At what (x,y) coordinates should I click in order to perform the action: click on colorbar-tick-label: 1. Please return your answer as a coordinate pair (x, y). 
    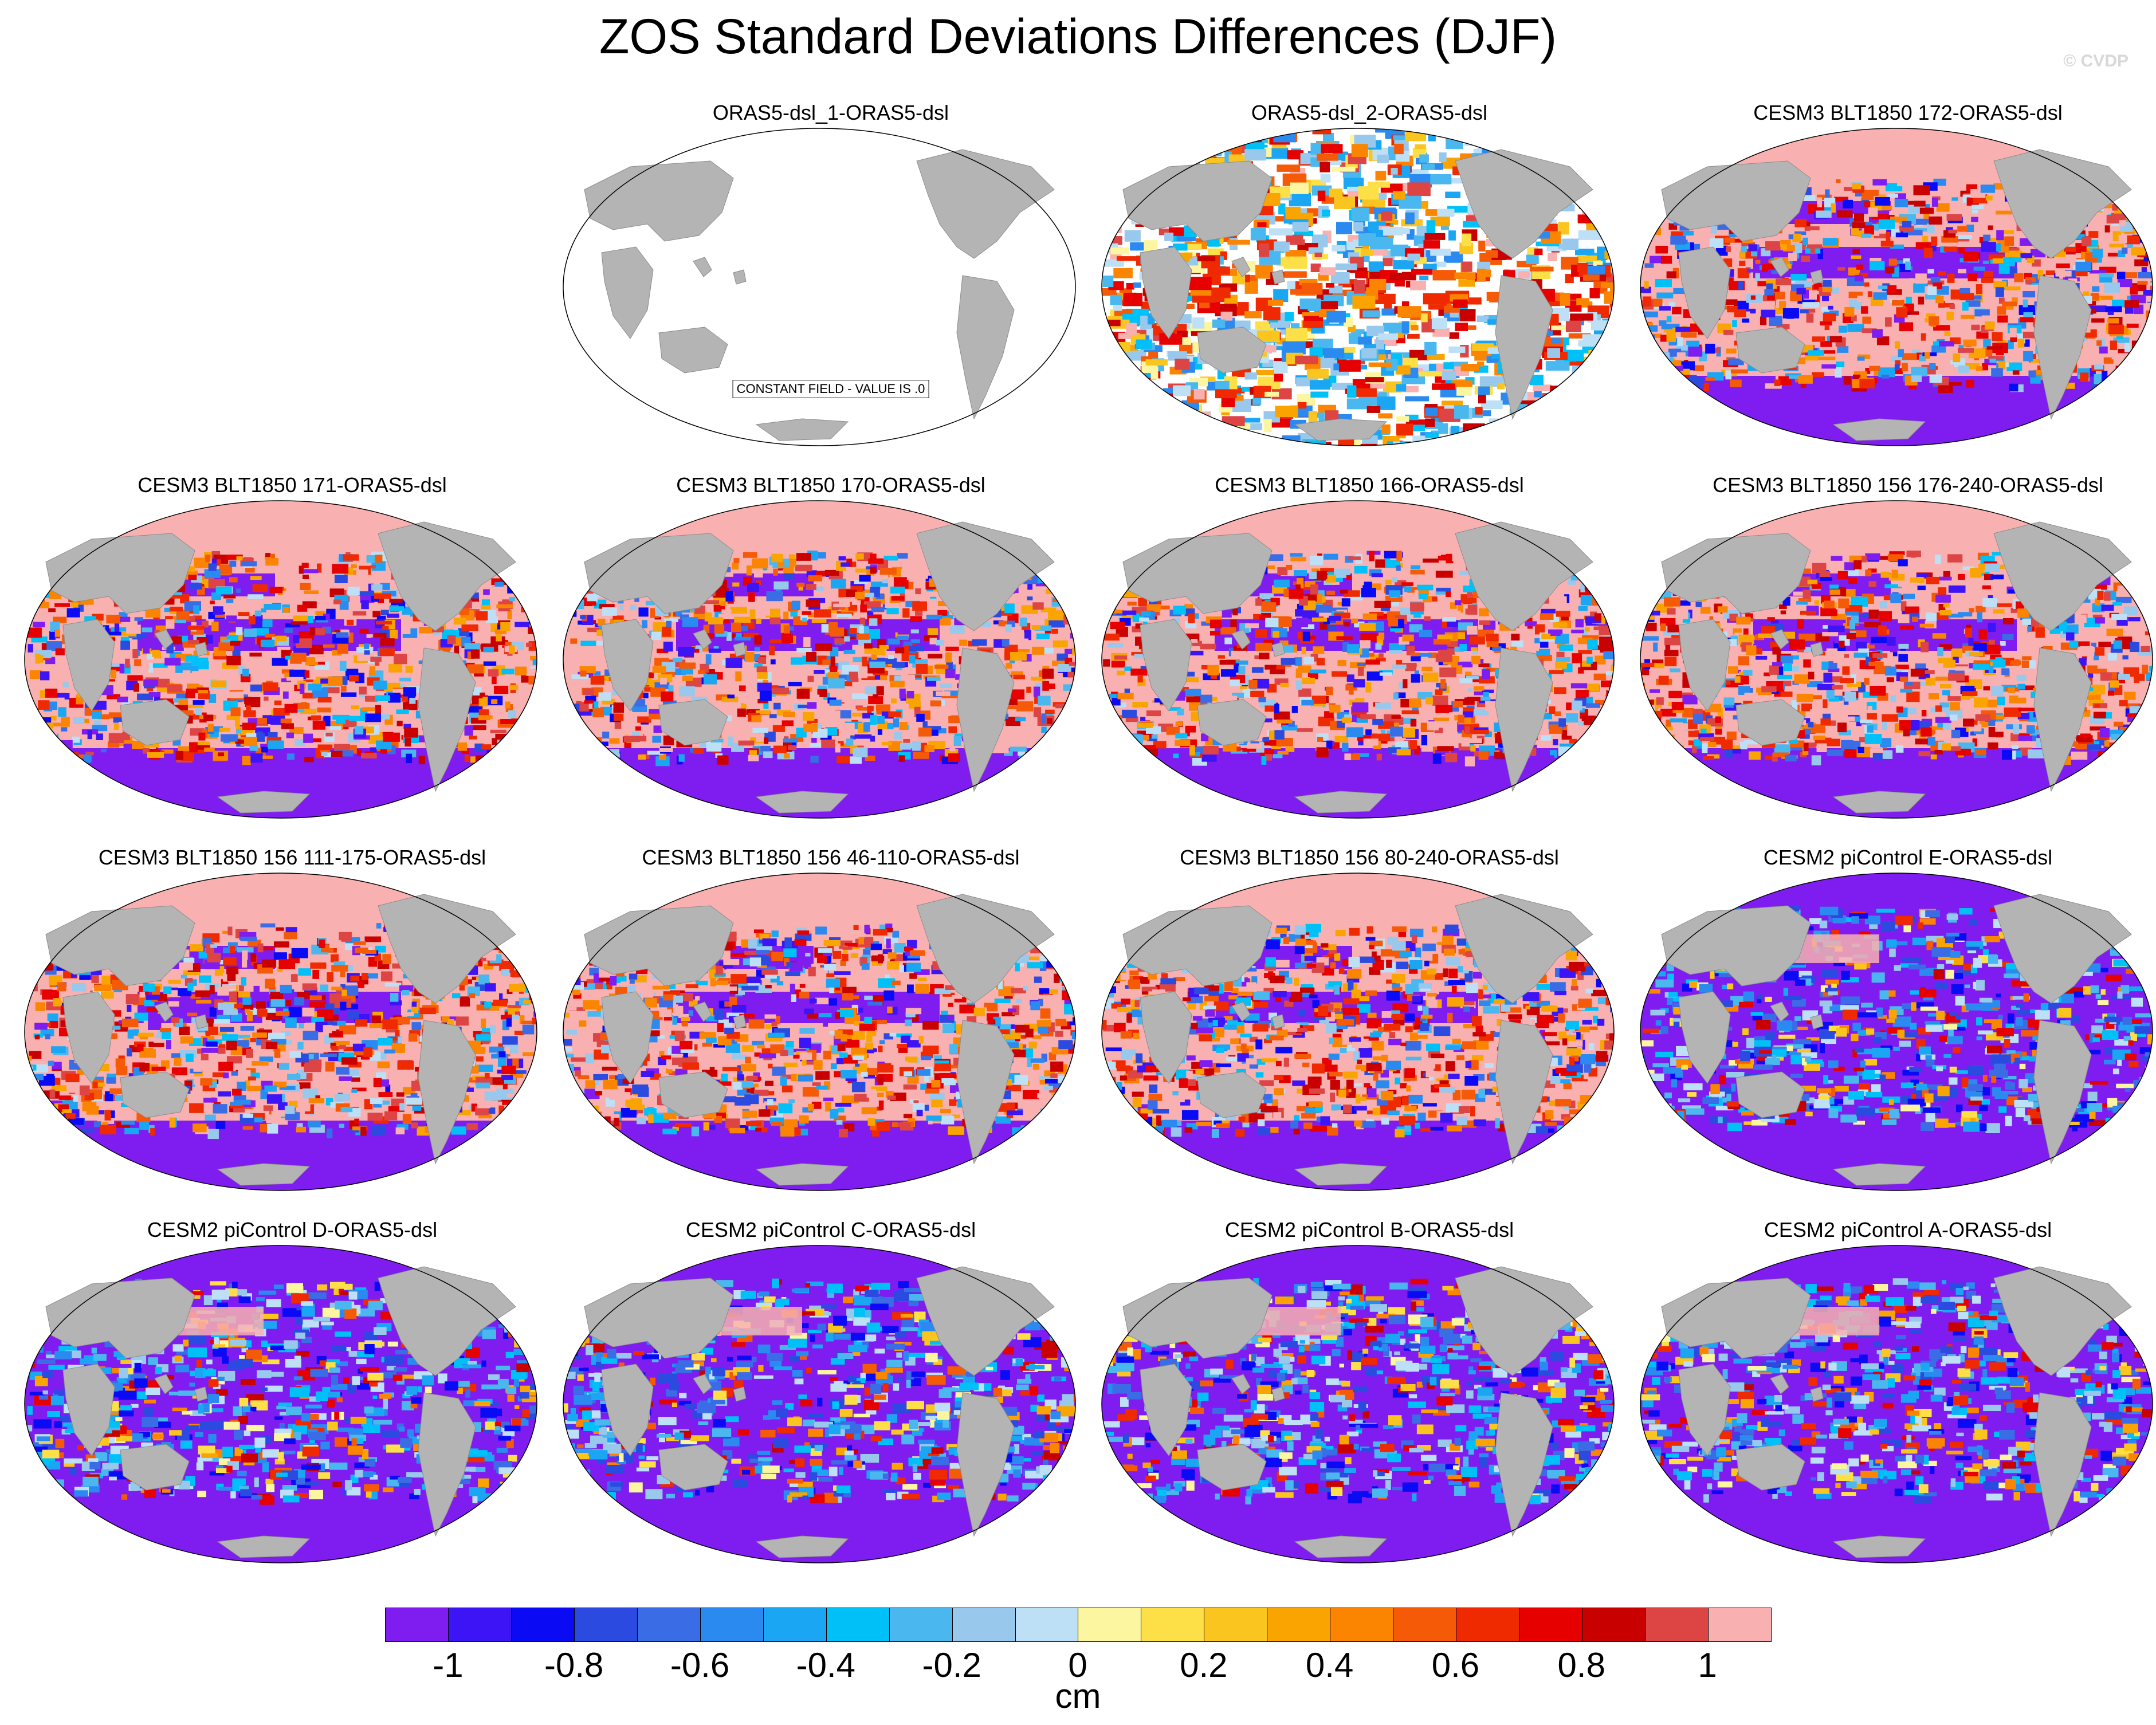
    Looking at the image, I should click on (1707, 1665).